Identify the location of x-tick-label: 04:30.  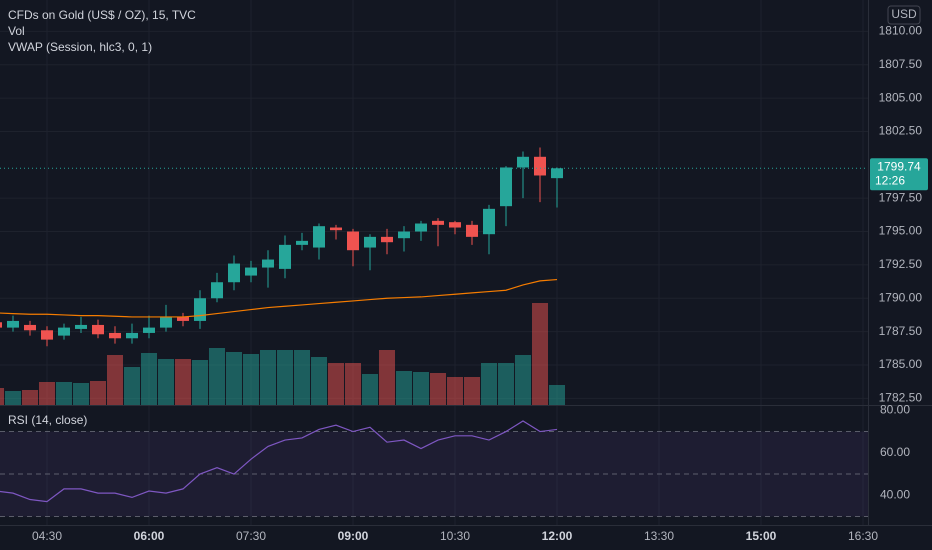
(47, 536).